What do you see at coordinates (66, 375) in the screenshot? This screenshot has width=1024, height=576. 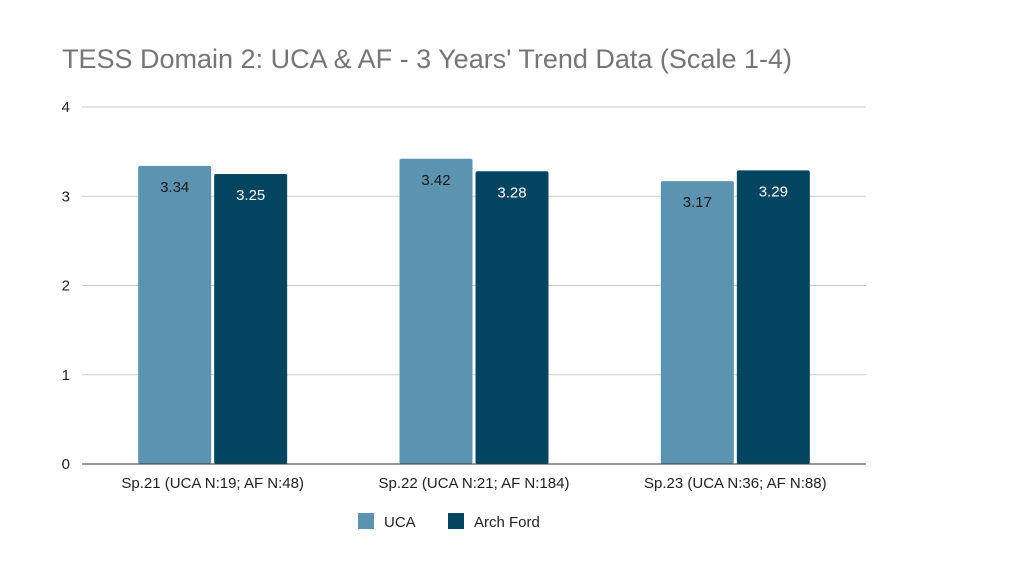 I see `y-tick-label: 1` at bounding box center [66, 375].